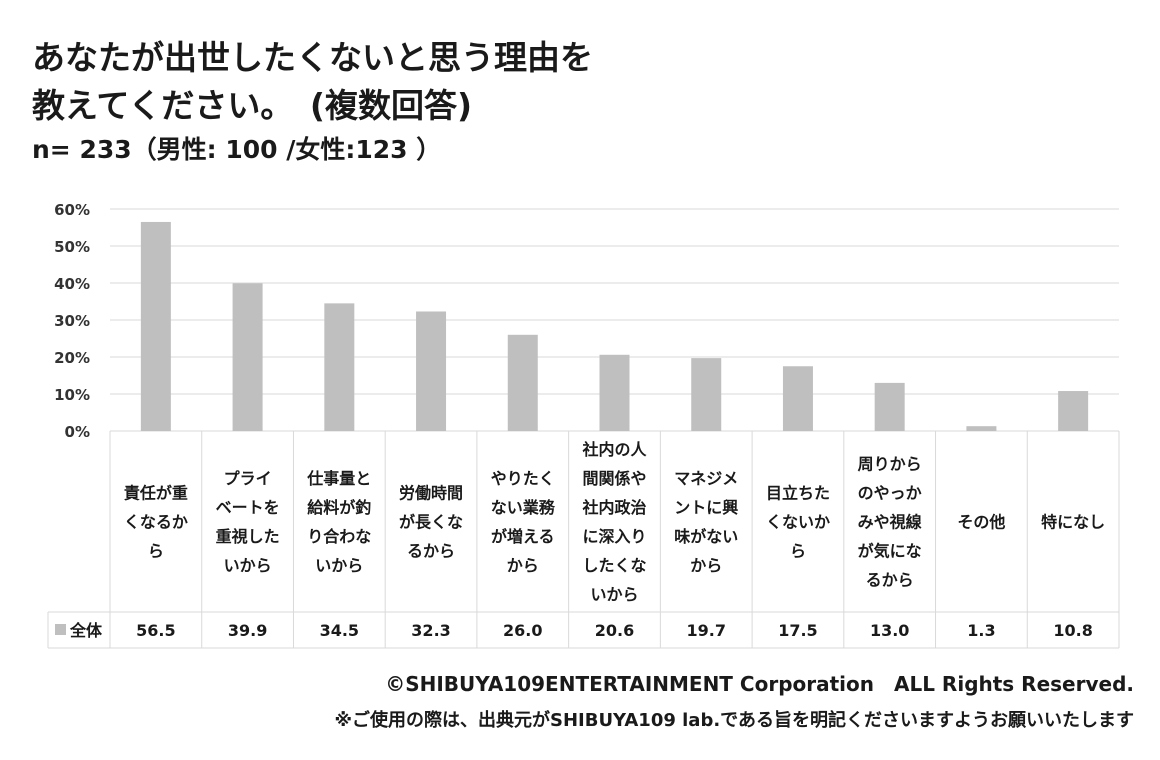 The width and height of the screenshot is (1160, 760). What do you see at coordinates (430, 630) in the screenshot?
I see `data-label: 32.3` at bounding box center [430, 630].